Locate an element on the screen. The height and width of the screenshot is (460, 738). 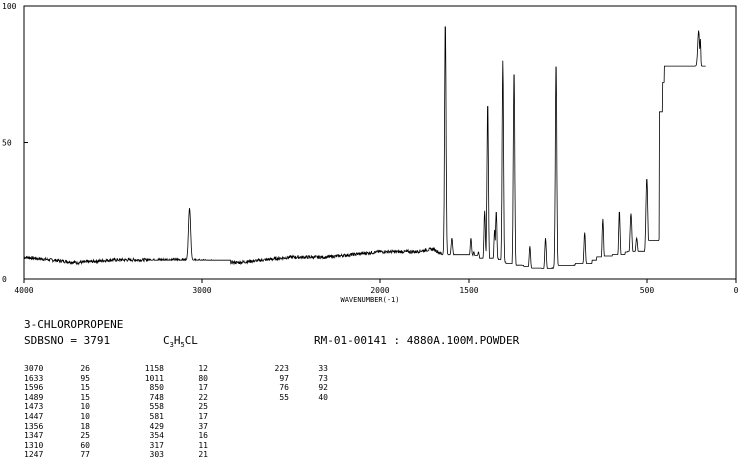
x-tick-label: 2000 is located at coordinates (379, 290).